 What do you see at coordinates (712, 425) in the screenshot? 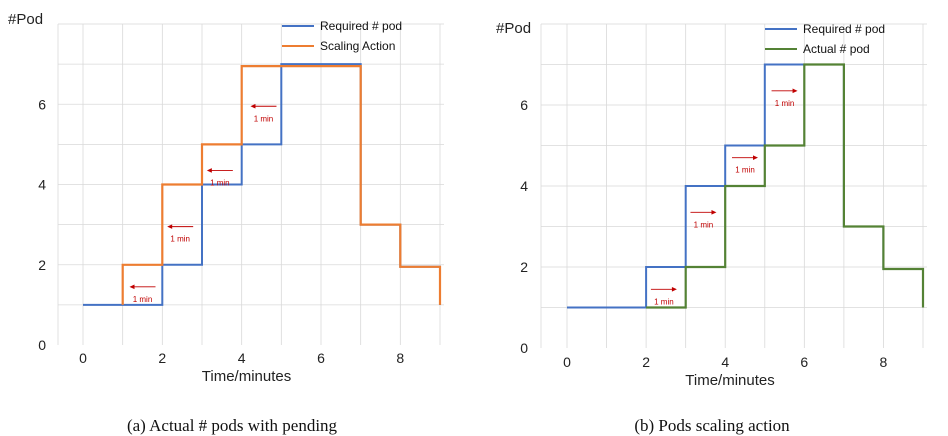
I see `caption-b: (b) Pods scaling action` at bounding box center [712, 425].